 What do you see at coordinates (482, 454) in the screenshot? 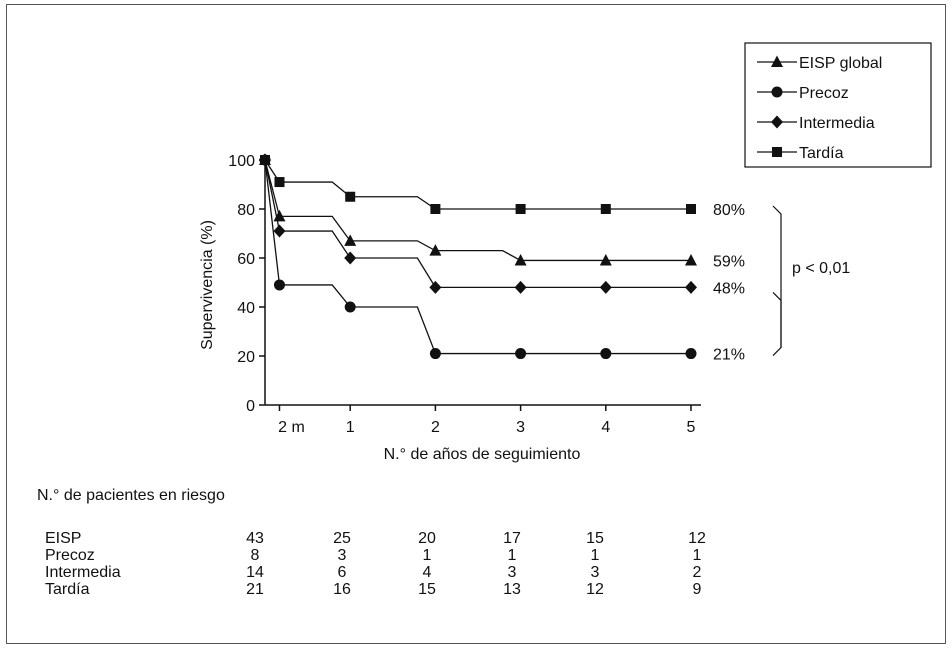
I see `x-axis-title: N.° de años de seguimiento` at bounding box center [482, 454].